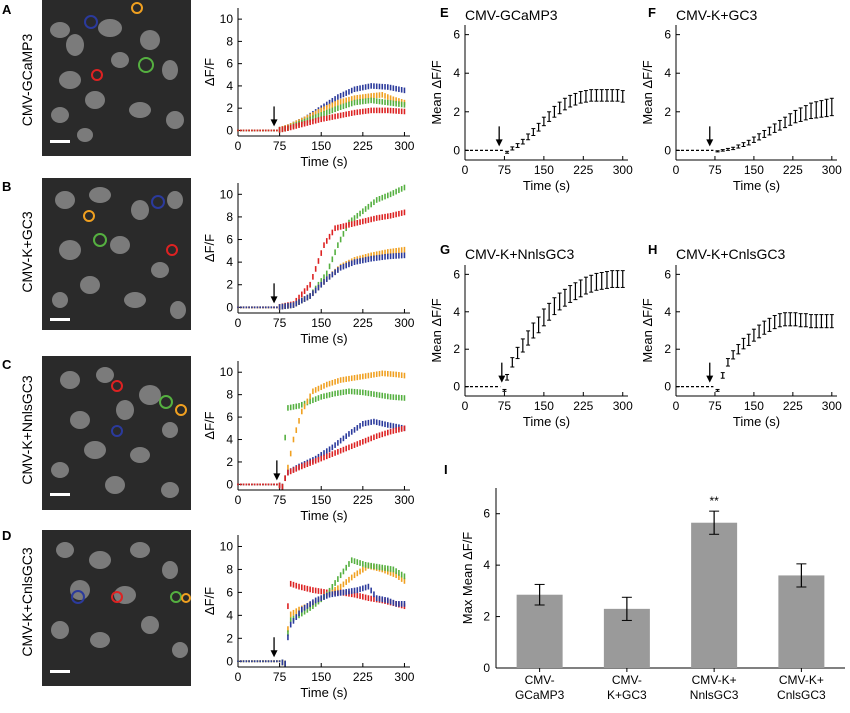 This screenshot has width=850, height=713. Describe the element at coordinates (717, 15) in the screenshot. I see `chart-title: CMV-K+GC3` at that location.